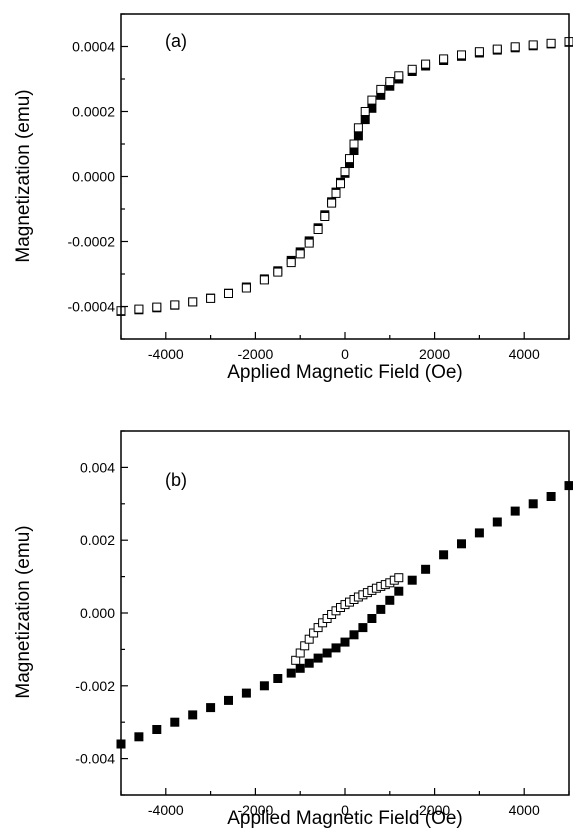 The height and width of the screenshot is (831, 573). What do you see at coordinates (93, 112) in the screenshot?
I see `chart-a-y-tick-label: 0.0002` at bounding box center [93, 112].